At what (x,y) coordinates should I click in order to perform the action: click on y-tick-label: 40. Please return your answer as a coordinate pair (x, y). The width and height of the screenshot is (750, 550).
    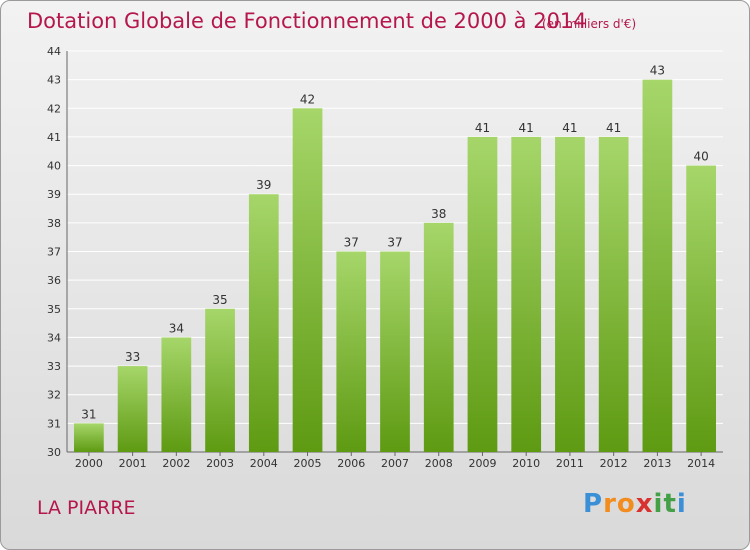
    Looking at the image, I should click on (54, 166).